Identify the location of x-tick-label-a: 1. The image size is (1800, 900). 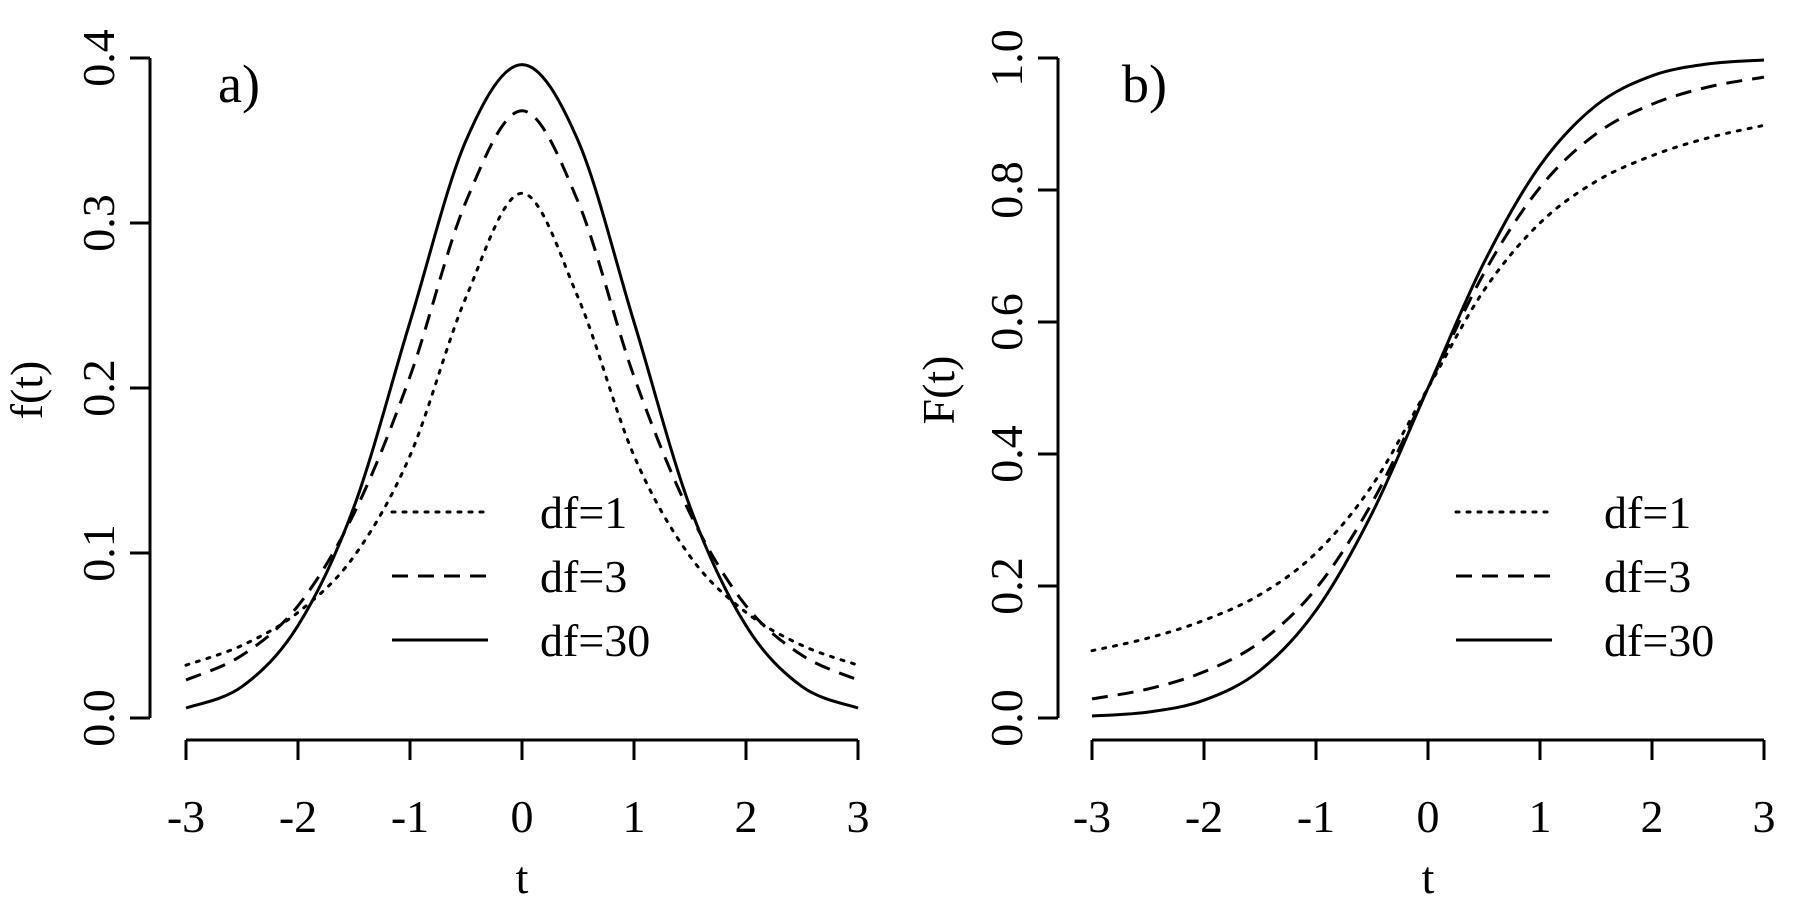
(634, 816).